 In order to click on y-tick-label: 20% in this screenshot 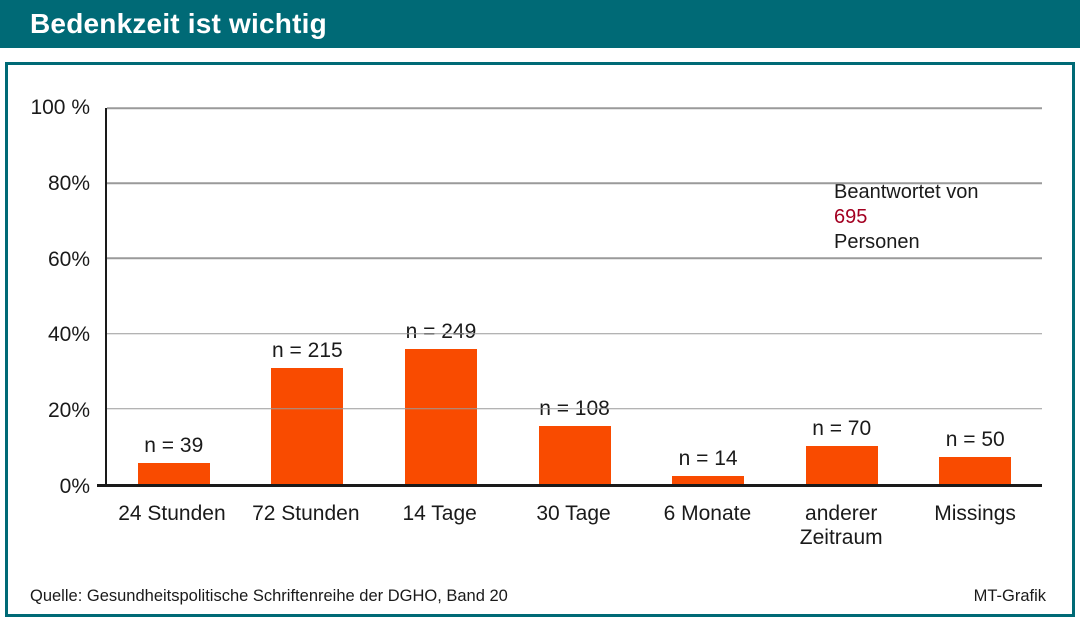, I will do `click(68, 411)`.